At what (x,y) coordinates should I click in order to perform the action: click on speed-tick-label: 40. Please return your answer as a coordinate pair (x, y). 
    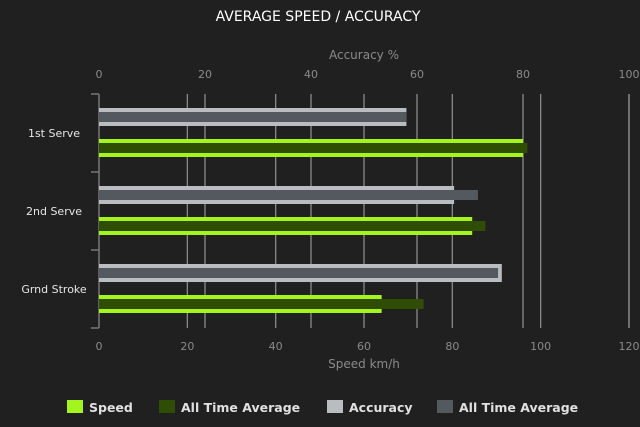
    Looking at the image, I should click on (276, 346).